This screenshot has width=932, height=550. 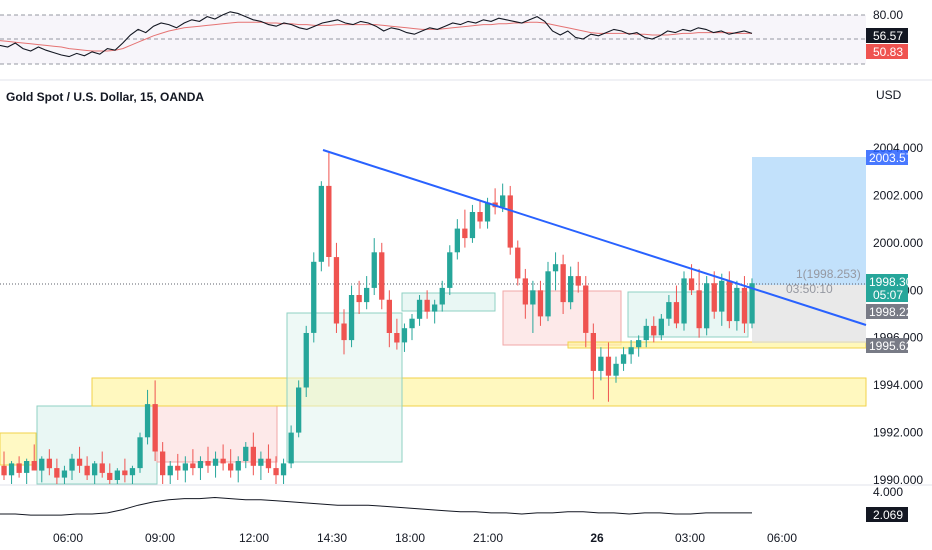 I want to click on time-axis-label: 12:00, so click(x=254, y=538).